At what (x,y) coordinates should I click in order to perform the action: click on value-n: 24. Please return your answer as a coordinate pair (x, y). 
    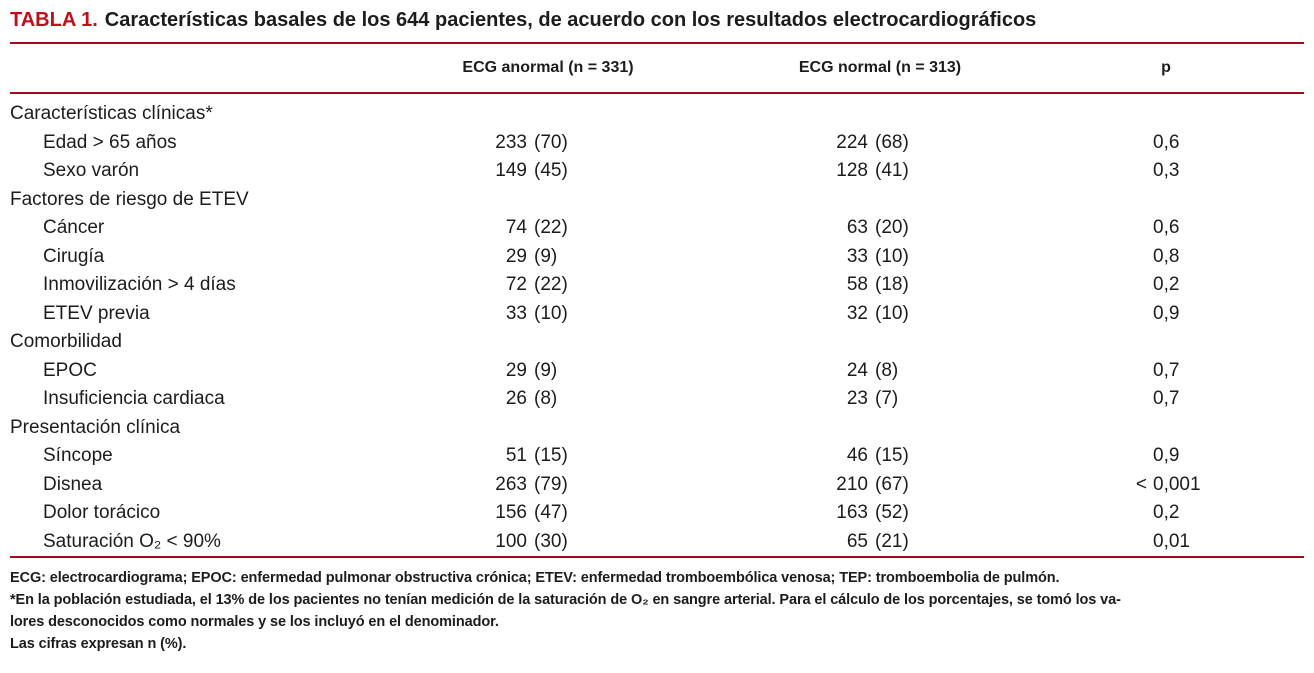
    Looking at the image, I should click on (857, 370).